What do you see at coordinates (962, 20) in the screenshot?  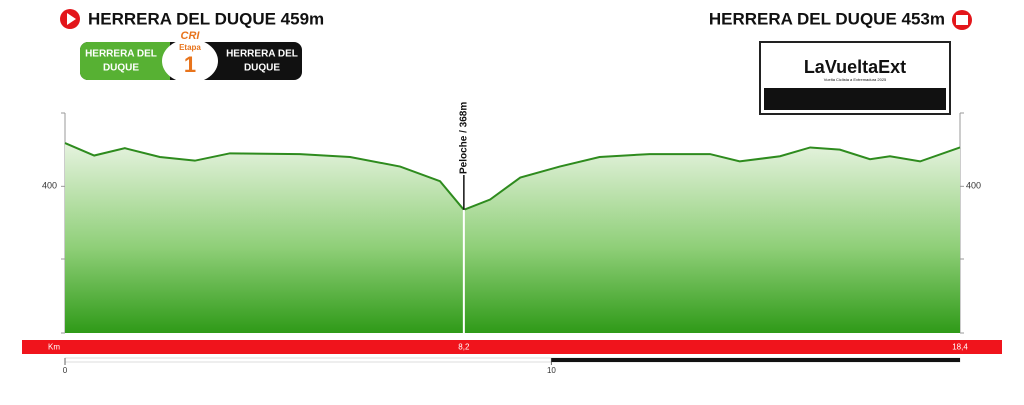 I see `finish-flag` at bounding box center [962, 20].